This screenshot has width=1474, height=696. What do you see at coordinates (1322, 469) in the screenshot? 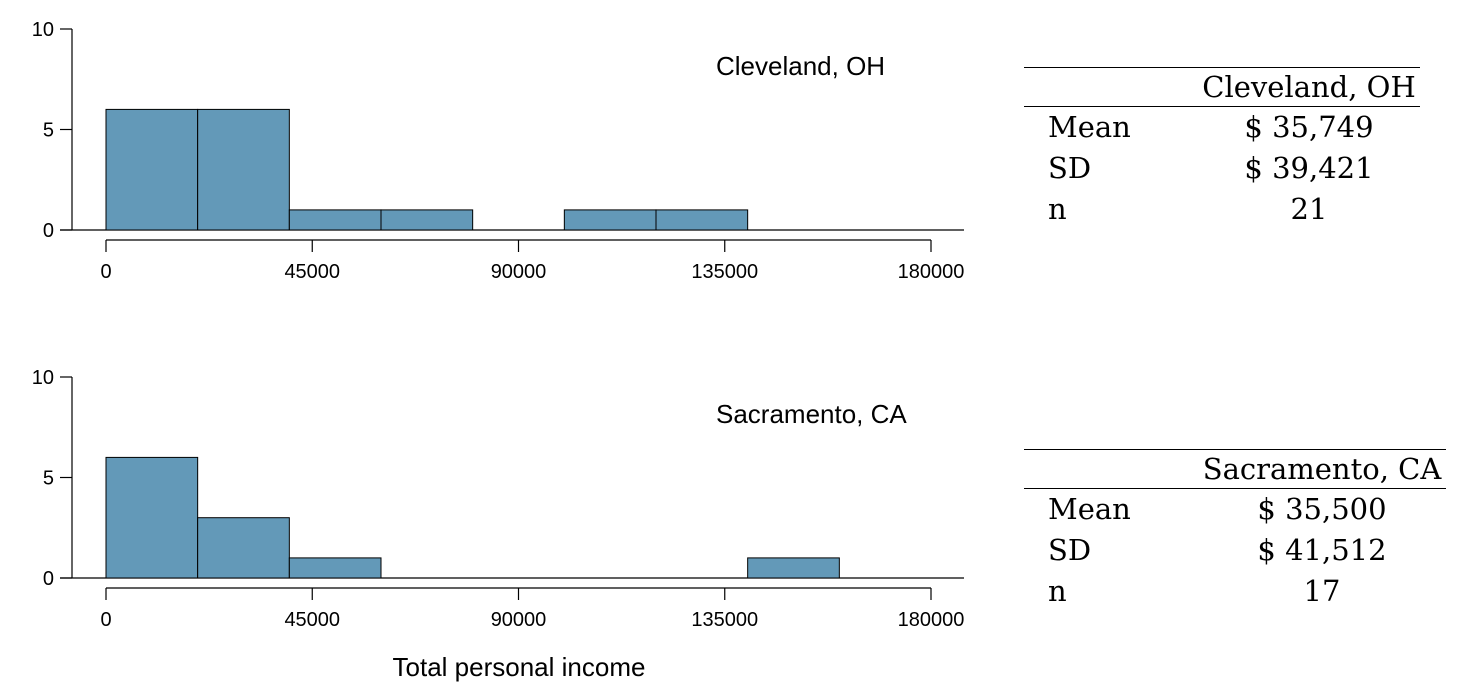
I see `table-header: Sacramento, CA` at bounding box center [1322, 469].